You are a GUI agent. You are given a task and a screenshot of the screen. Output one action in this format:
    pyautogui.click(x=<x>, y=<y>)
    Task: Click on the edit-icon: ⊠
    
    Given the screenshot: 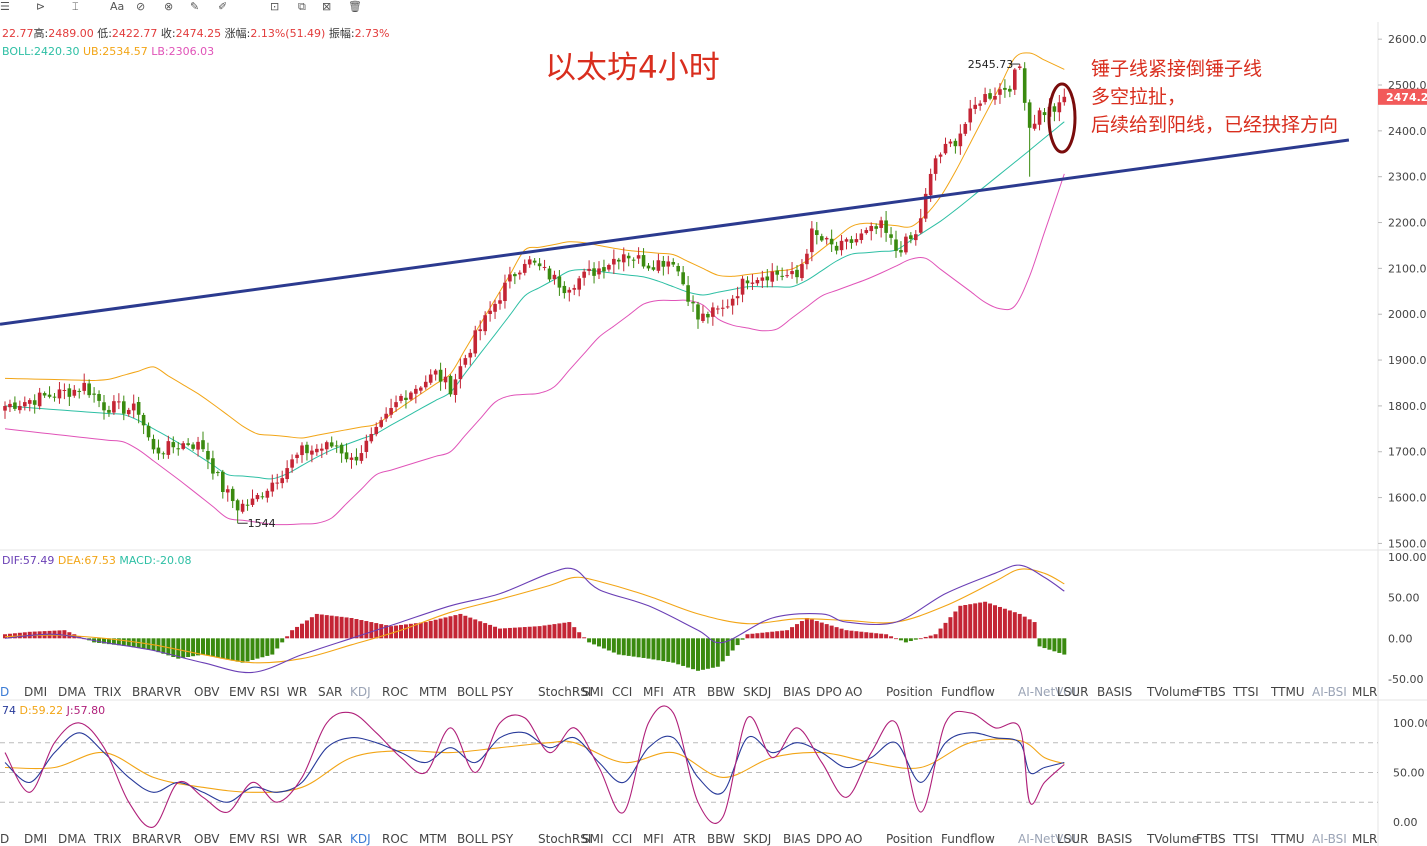 What is the action you would take?
    pyautogui.click(x=327, y=6)
    